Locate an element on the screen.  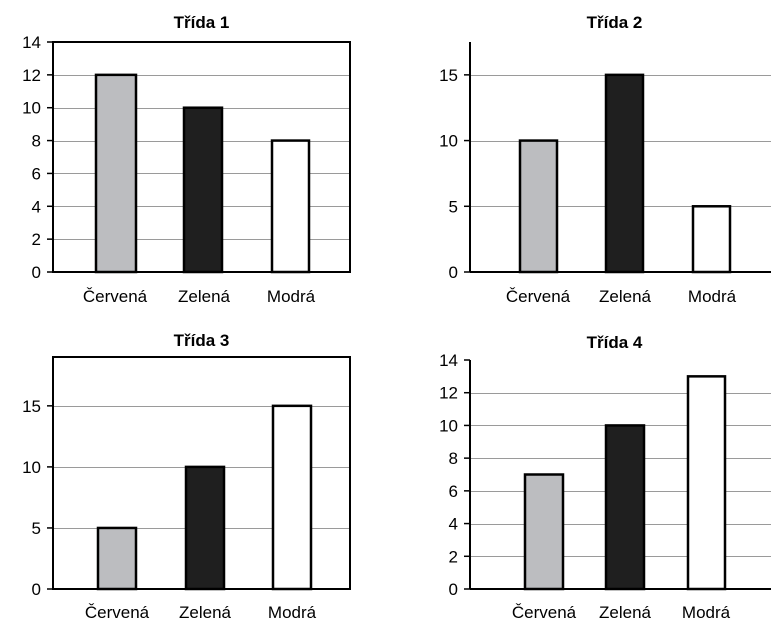
category-label-1-1: Zelená is located at coordinates (204, 296).